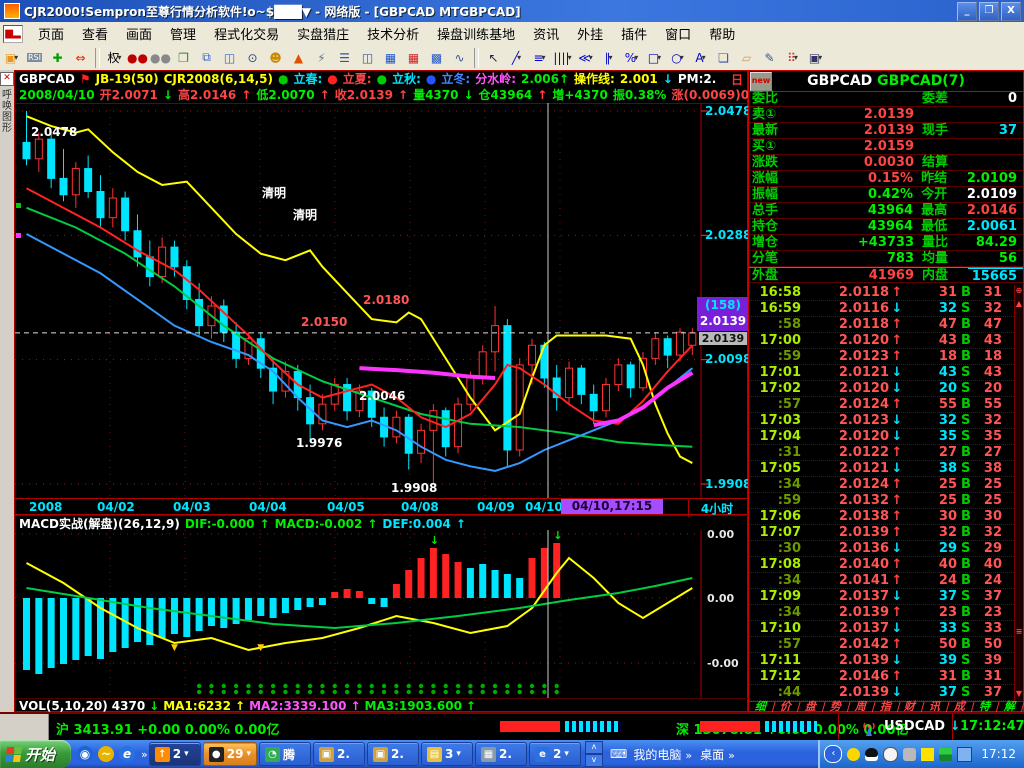 The height and width of the screenshot is (768, 1024). I want to click on eraser-tool-icon: ▱, so click(746, 57).